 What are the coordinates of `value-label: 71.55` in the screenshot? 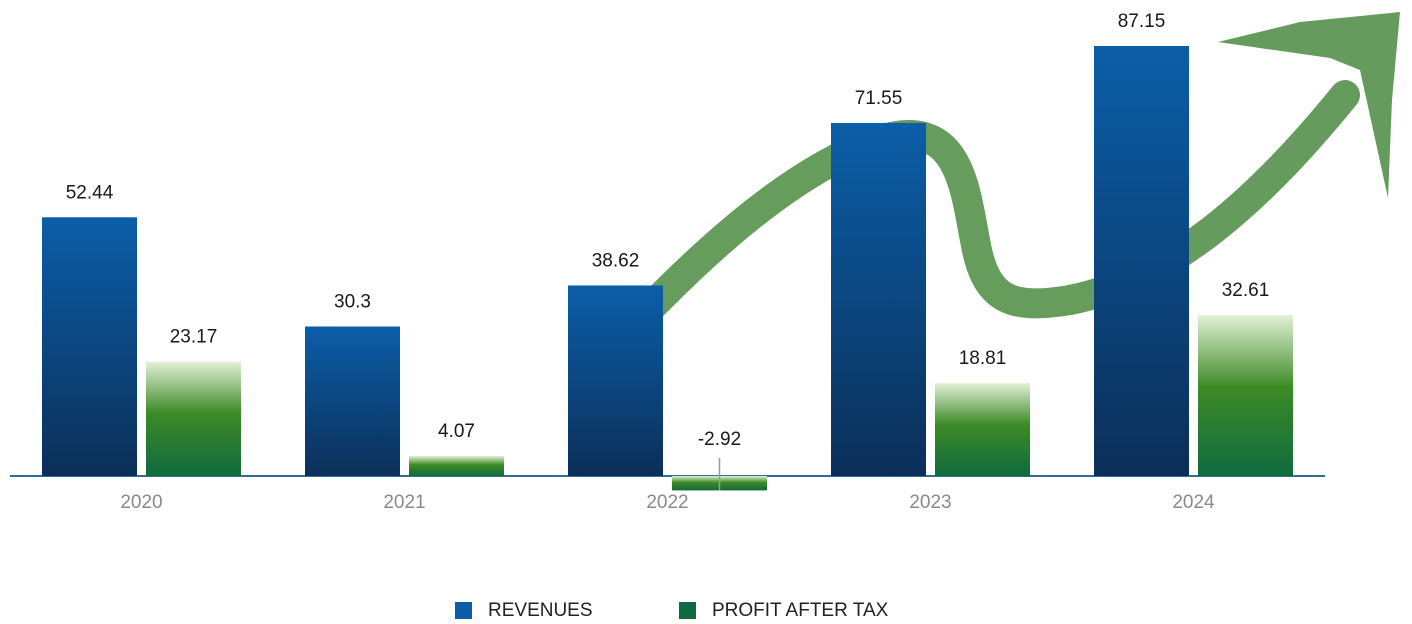 It's located at (879, 98).